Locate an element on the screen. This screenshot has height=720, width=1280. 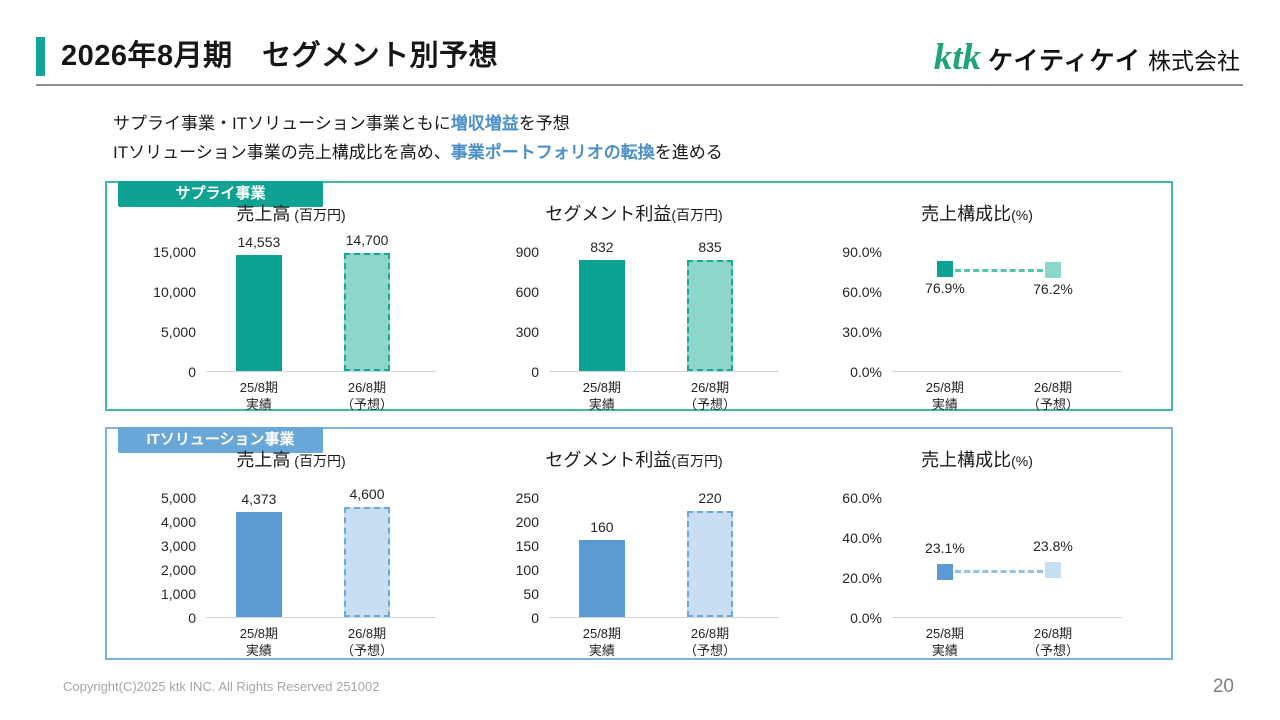
y-axis-tick-label: 4,000 is located at coordinates (178, 522).